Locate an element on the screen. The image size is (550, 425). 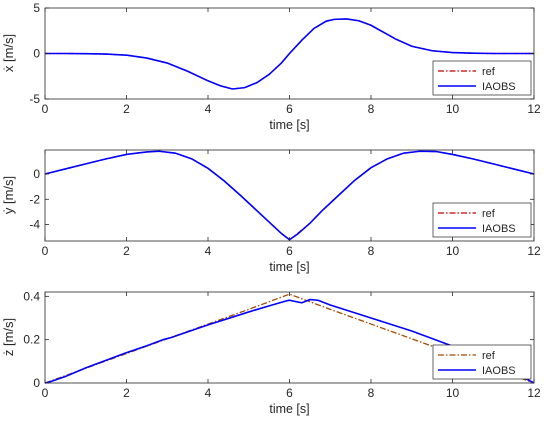
y-tick-label: 0.2 is located at coordinates (31, 340).